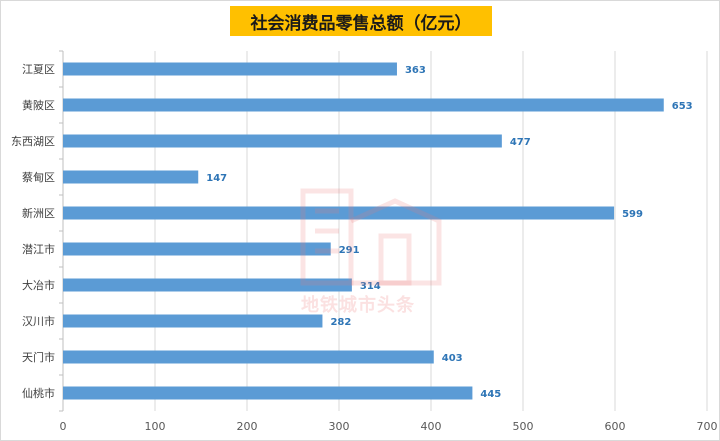 Image resolution: width=720 pixels, height=441 pixels. I want to click on title-box: 社会消费品零售总额（亿元）, so click(361, 21).